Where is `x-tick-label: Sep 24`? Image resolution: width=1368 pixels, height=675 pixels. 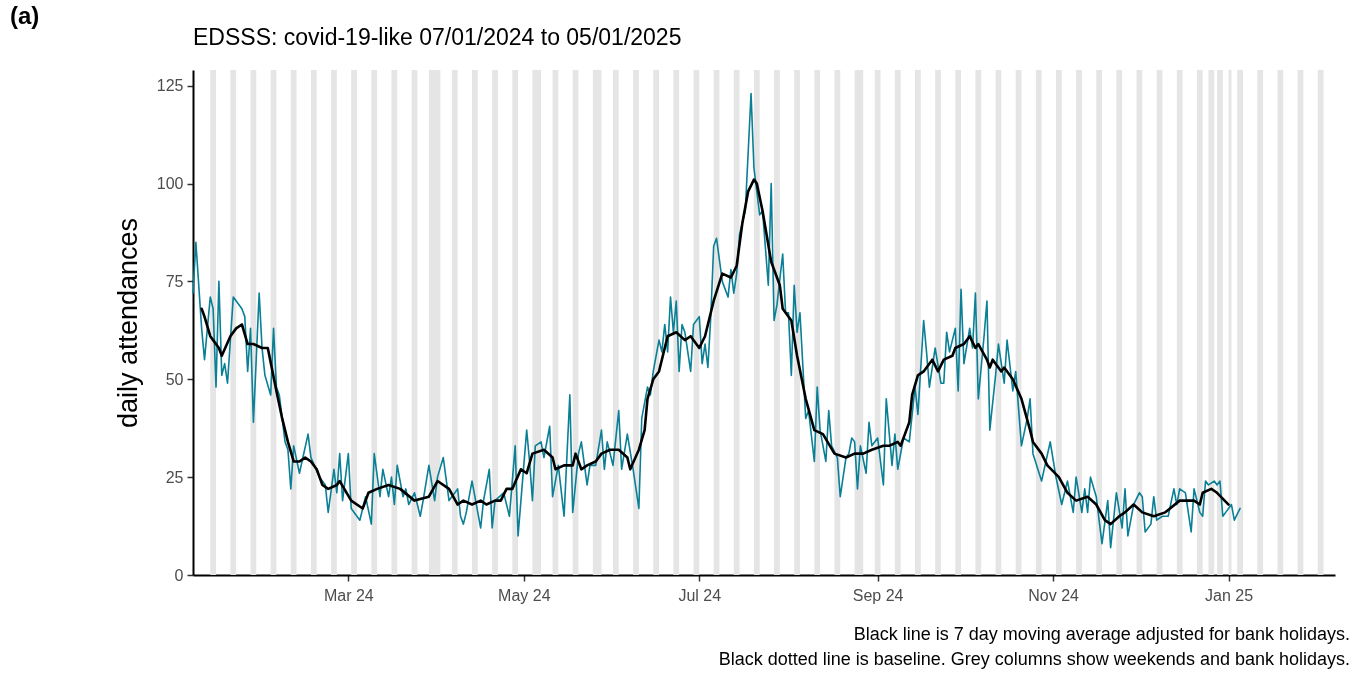
x-tick-label: Sep 24 is located at coordinates (878, 595).